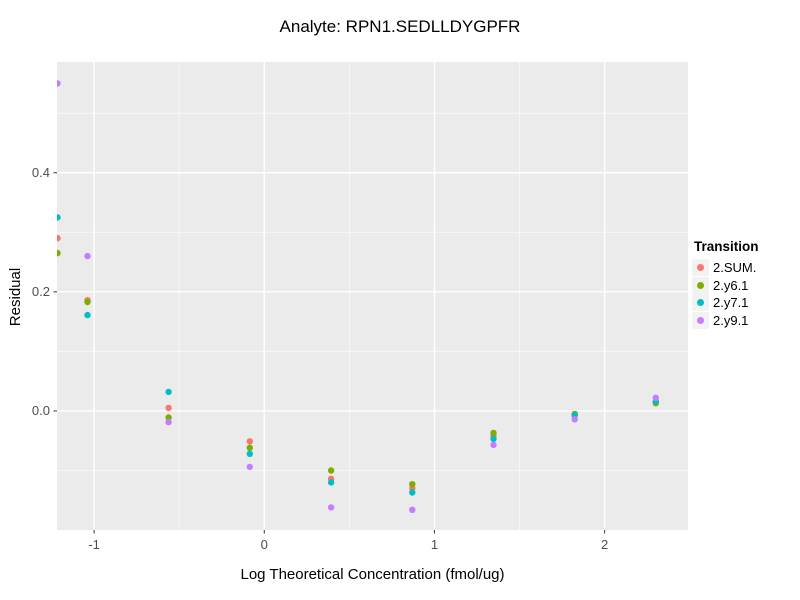 The image size is (800, 600). Describe the element at coordinates (731, 285) in the screenshot. I see `legend-label: 2.y6.1` at that location.